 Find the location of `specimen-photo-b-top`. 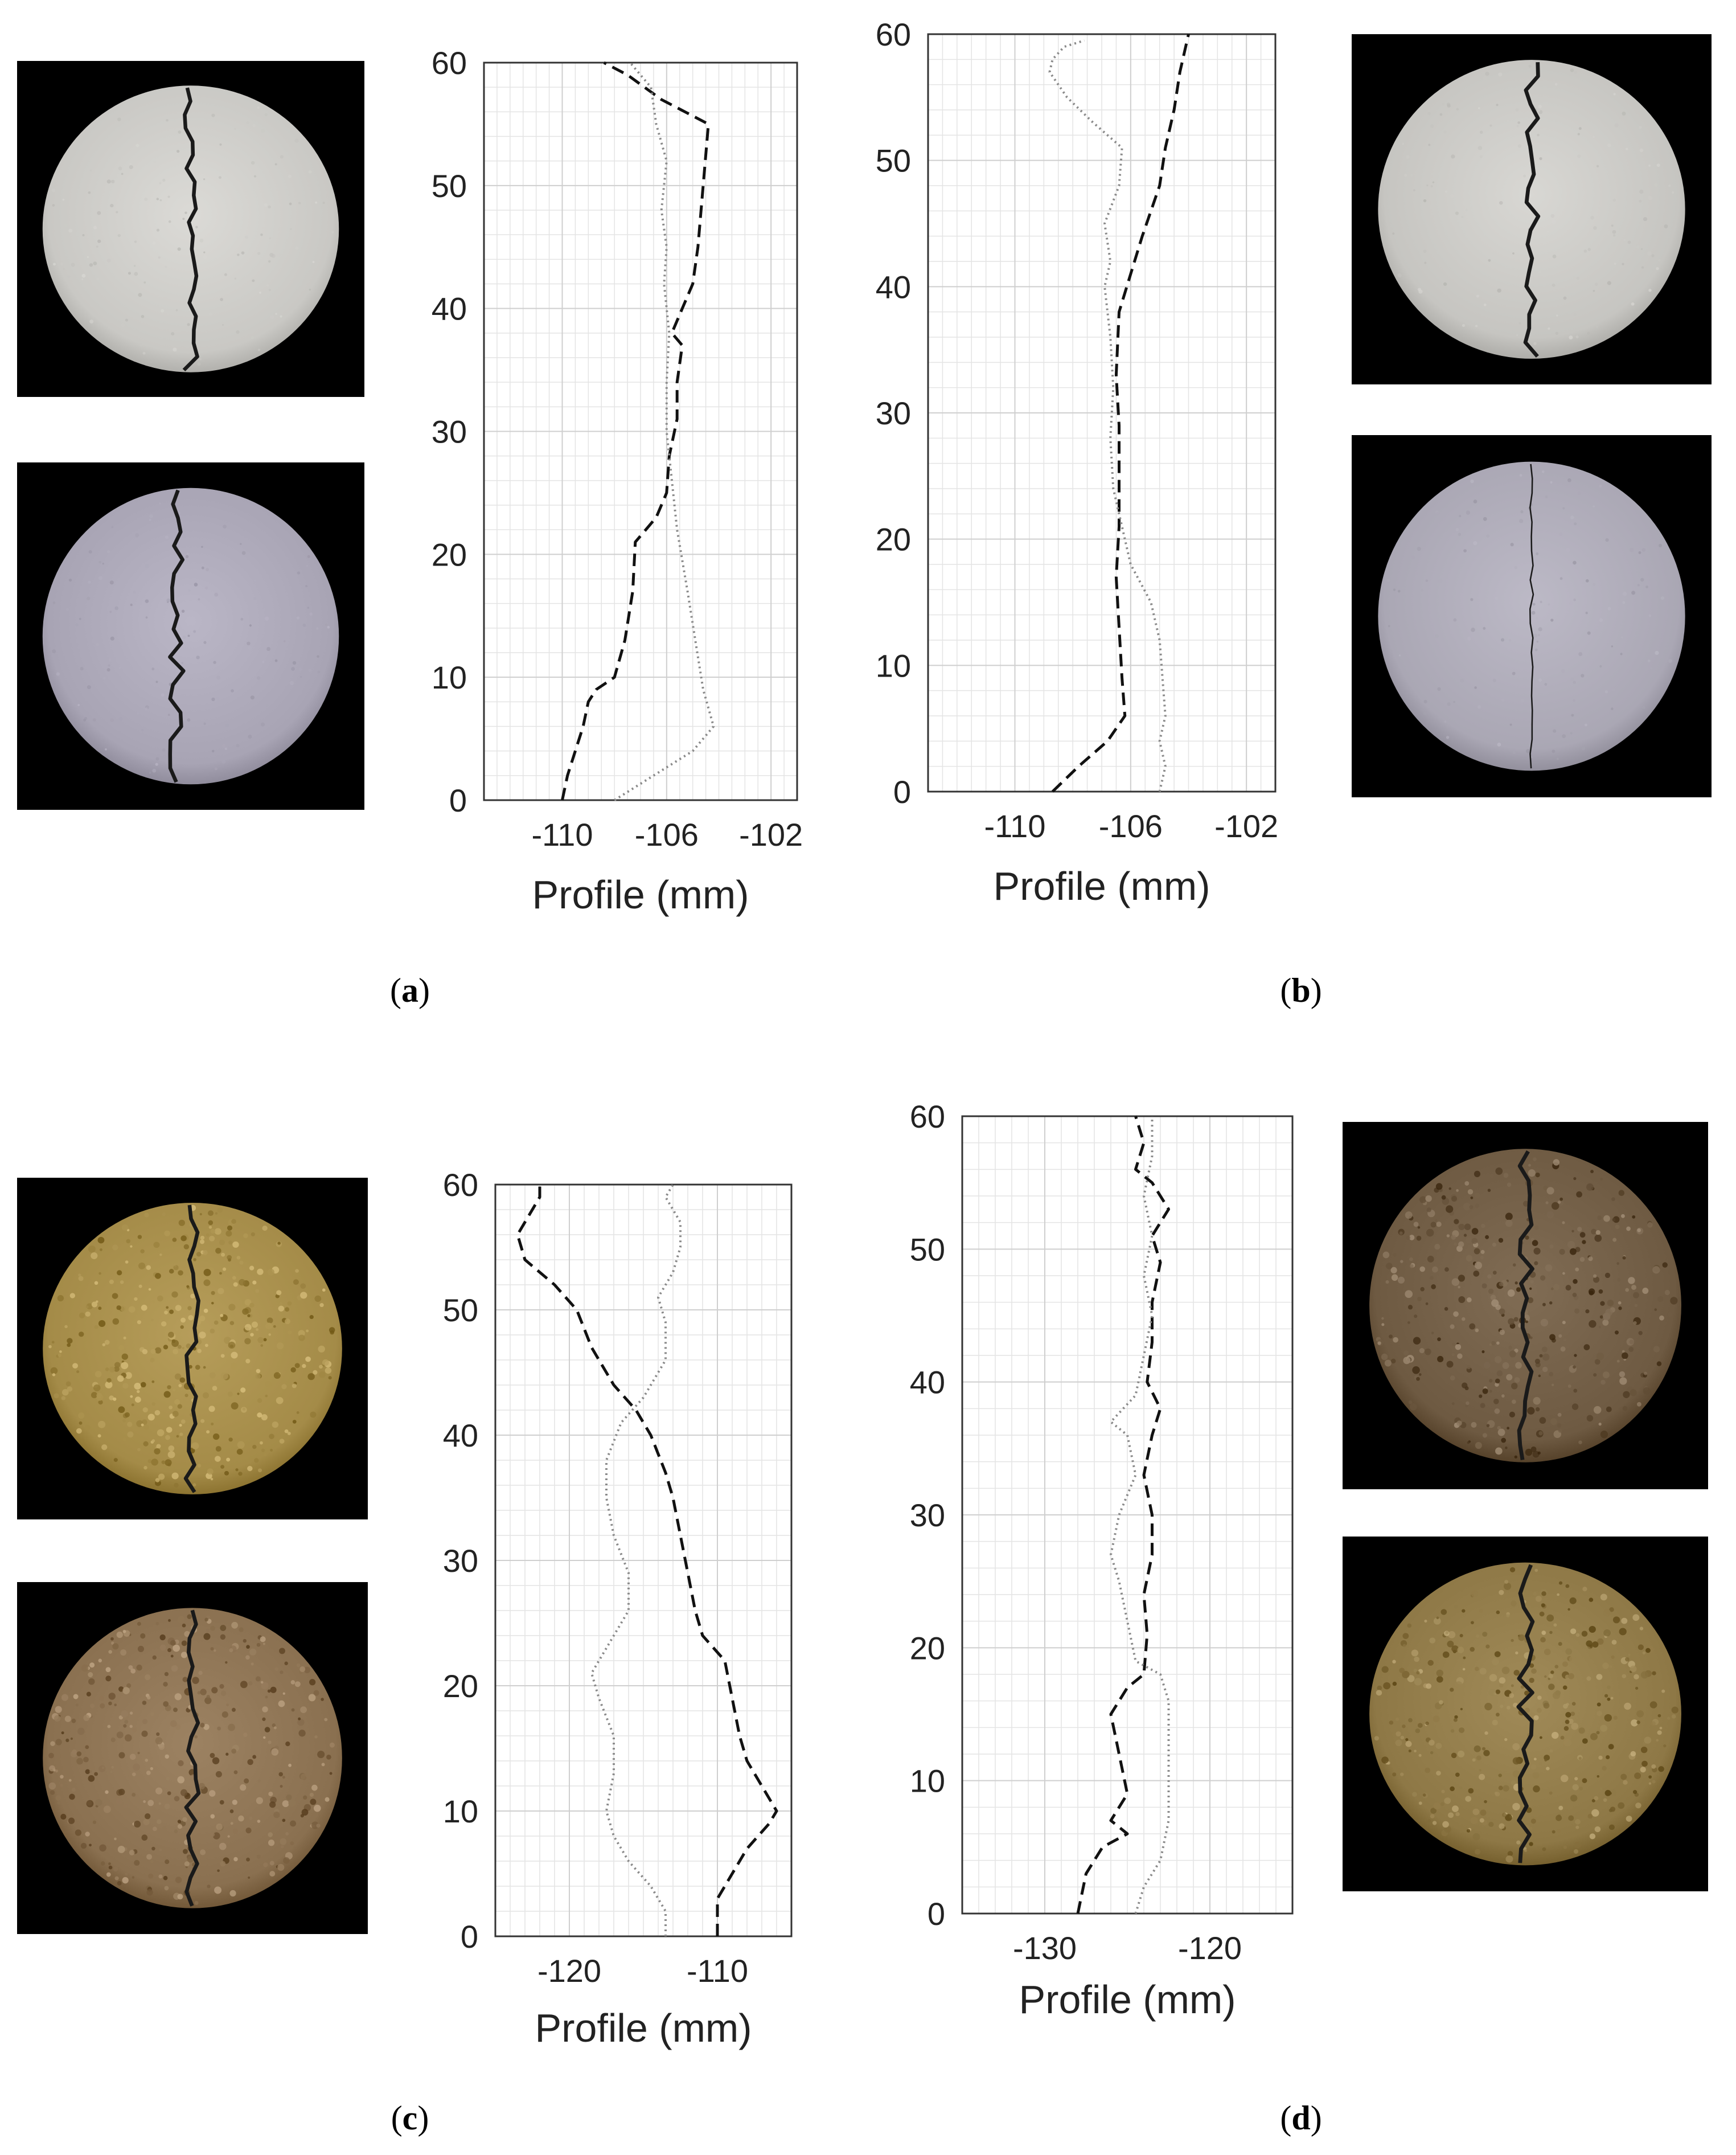

specimen-photo-b-top is located at coordinates (1532, 209).